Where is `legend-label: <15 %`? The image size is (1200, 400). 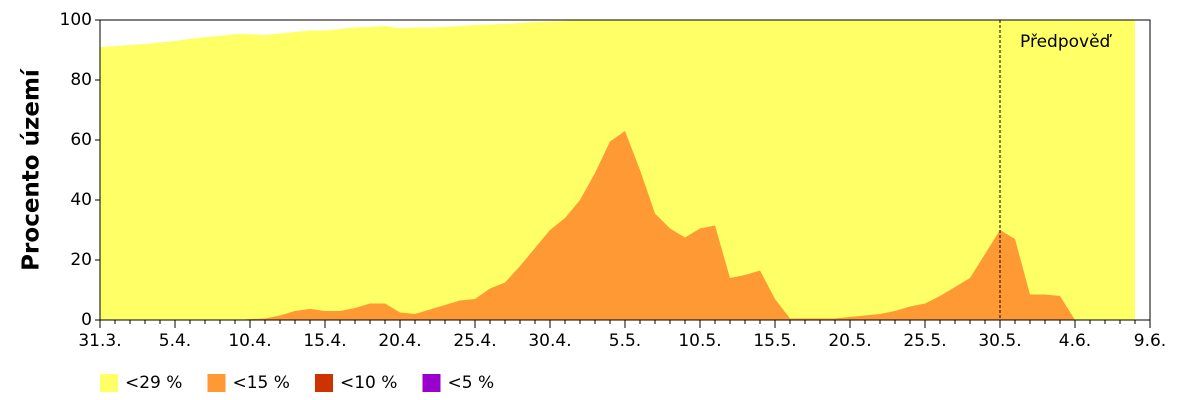 legend-label: <15 % is located at coordinates (261, 383).